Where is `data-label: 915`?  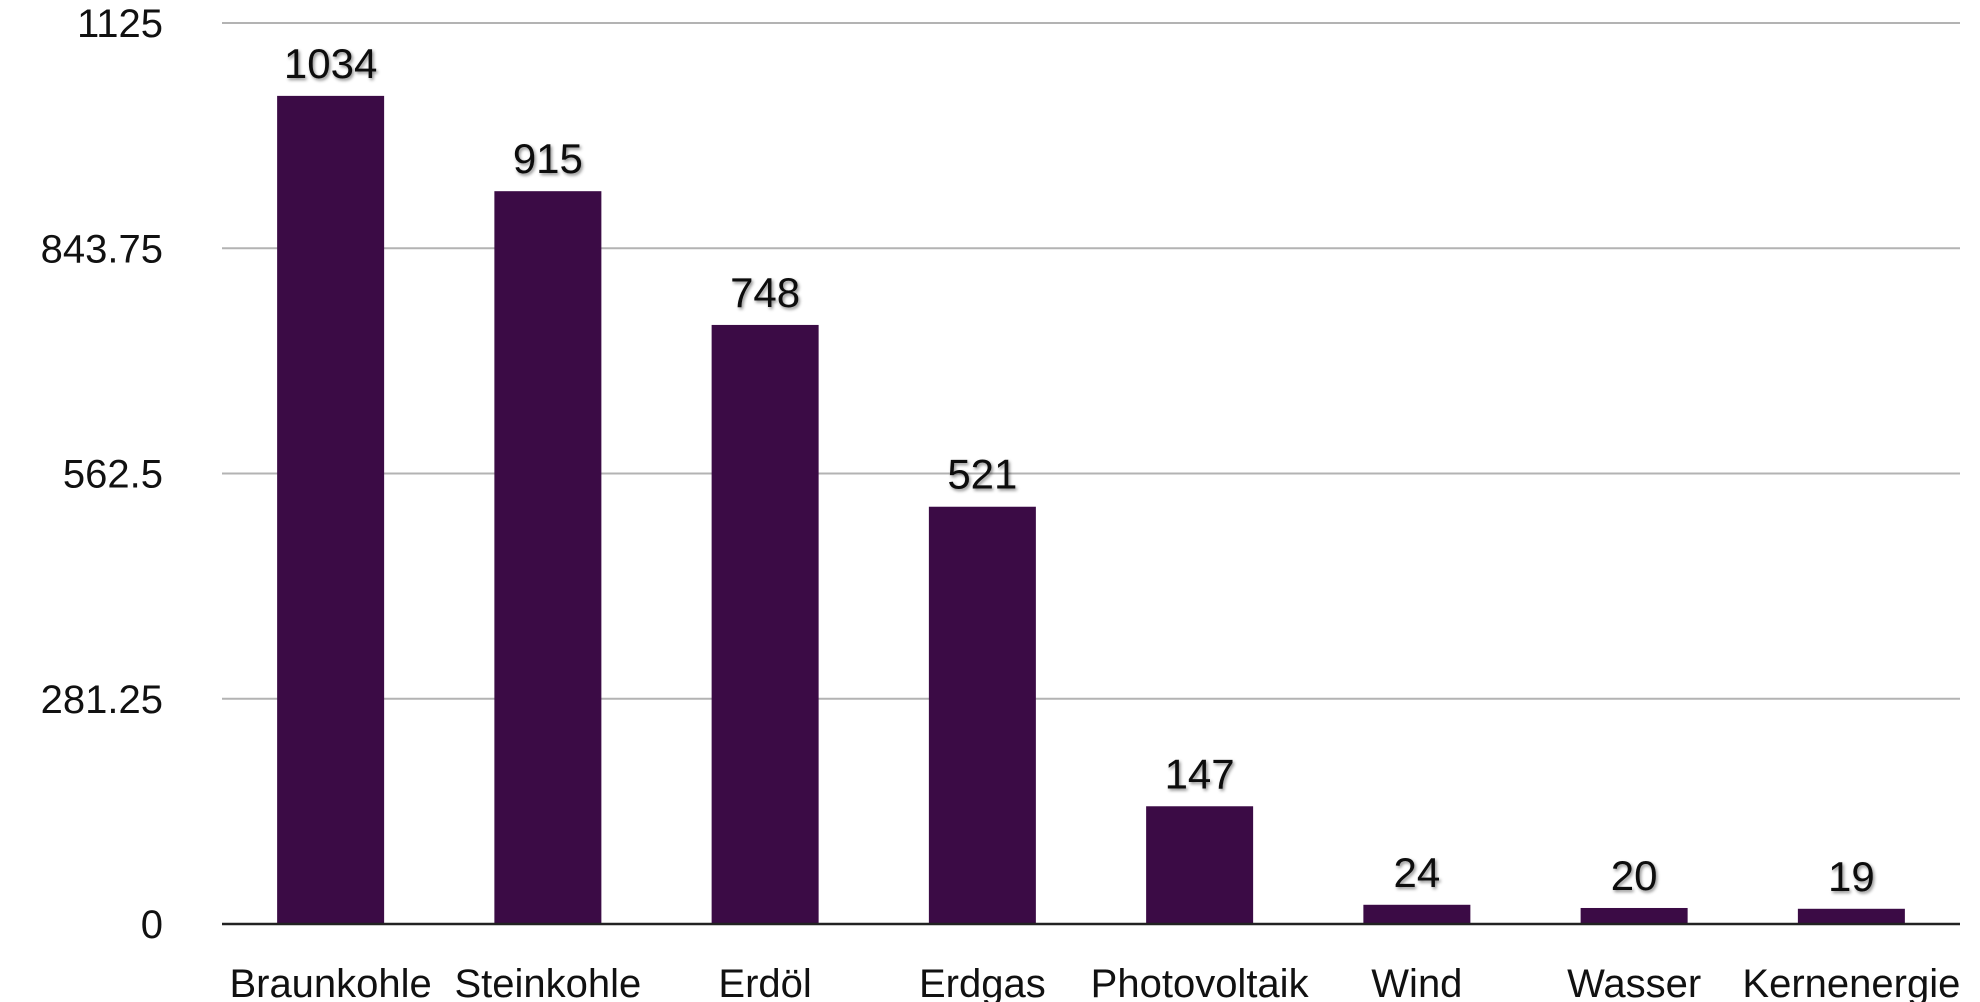
data-label: 915 is located at coordinates (548, 158).